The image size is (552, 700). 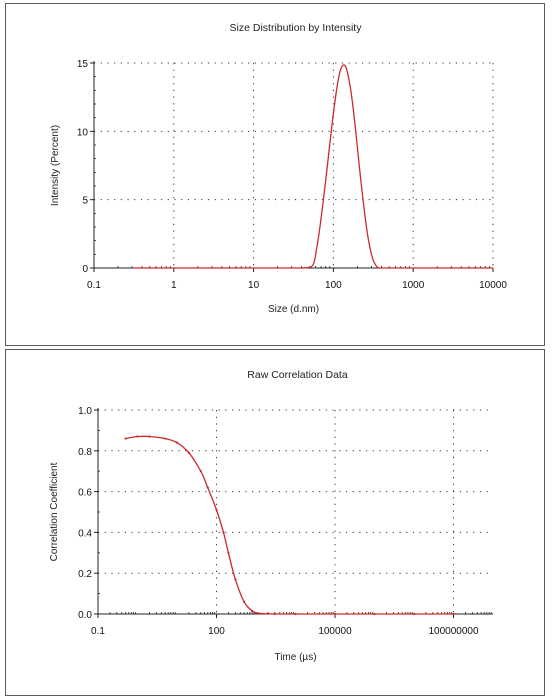 I want to click on y-axis-label: Correlation Coefficient, so click(x=54, y=511).